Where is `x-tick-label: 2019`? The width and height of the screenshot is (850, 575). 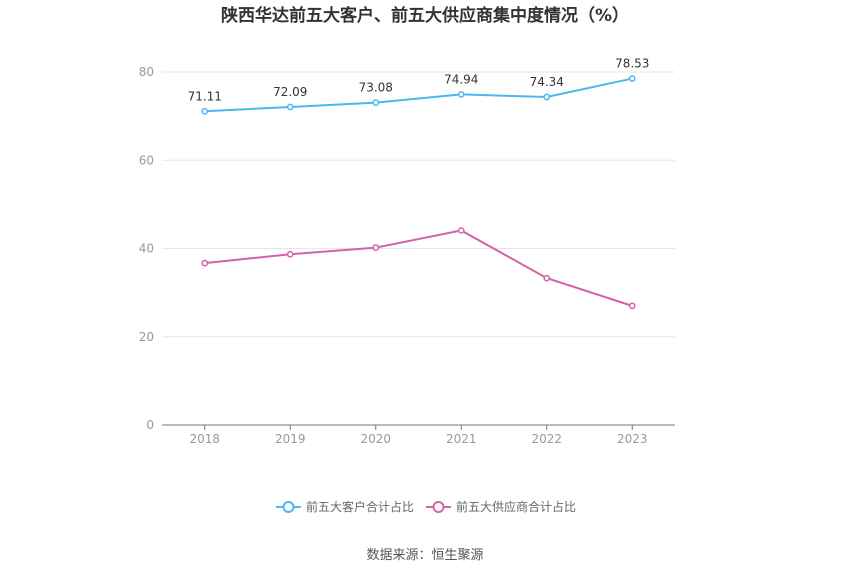 x-tick-label: 2019 is located at coordinates (290, 439).